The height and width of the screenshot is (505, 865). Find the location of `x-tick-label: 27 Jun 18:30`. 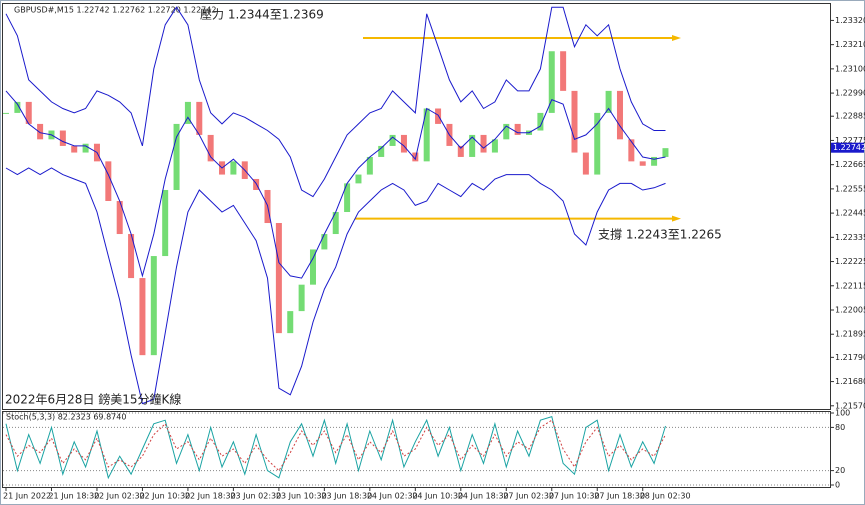

x-tick-label: 27 Jun 18:30 is located at coordinates (619, 496).